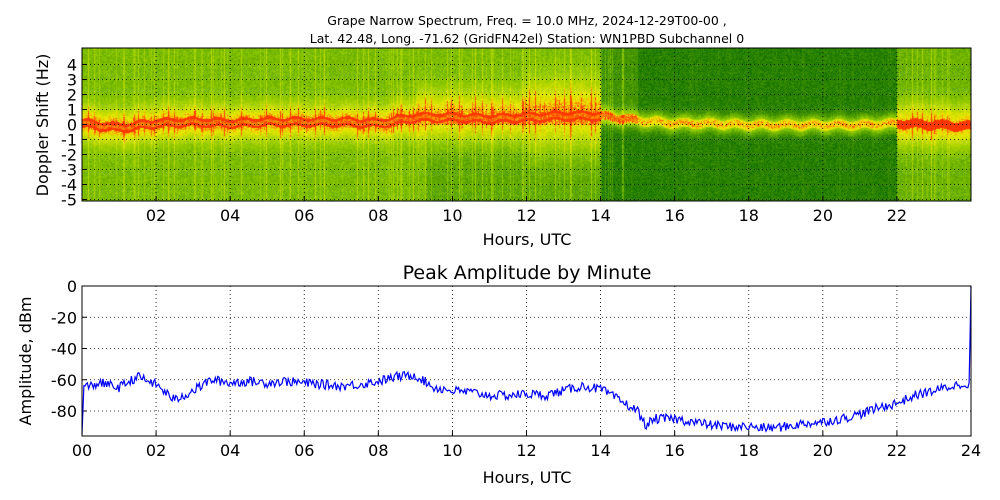 The image size is (1000, 500). What do you see at coordinates (72, 65) in the screenshot?
I see `y-tick-label: 4` at bounding box center [72, 65].